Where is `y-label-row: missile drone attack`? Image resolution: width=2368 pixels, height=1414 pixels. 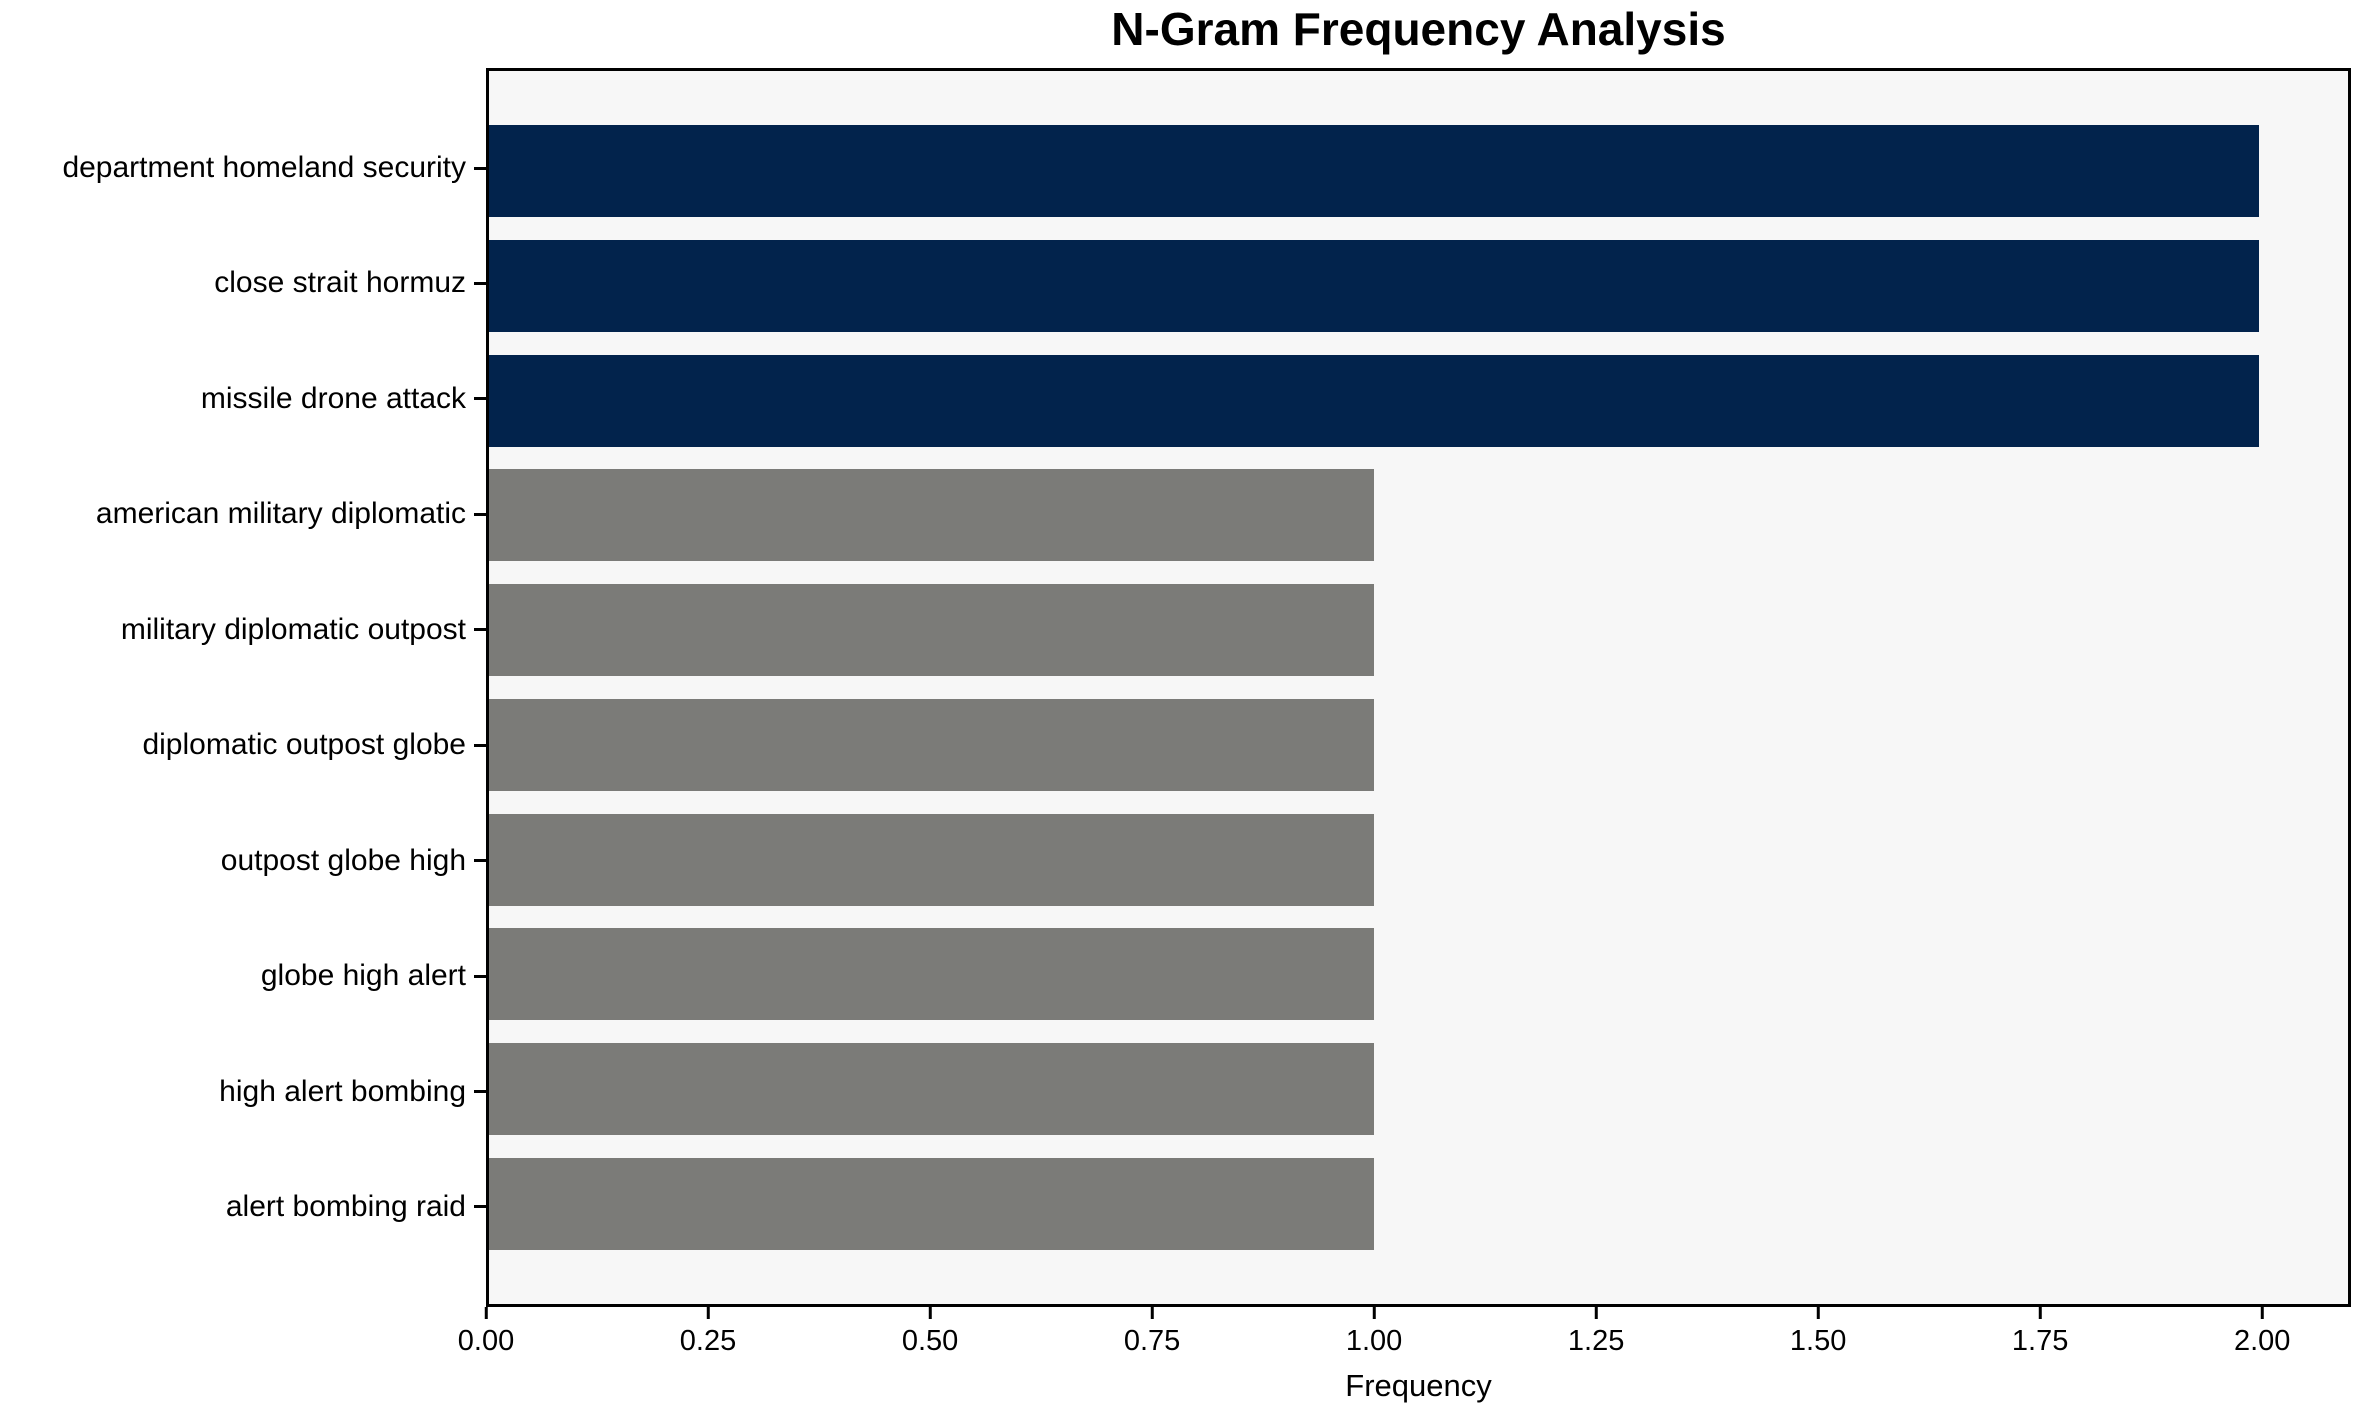 y-label-row: missile drone attack is located at coordinates (243, 399).